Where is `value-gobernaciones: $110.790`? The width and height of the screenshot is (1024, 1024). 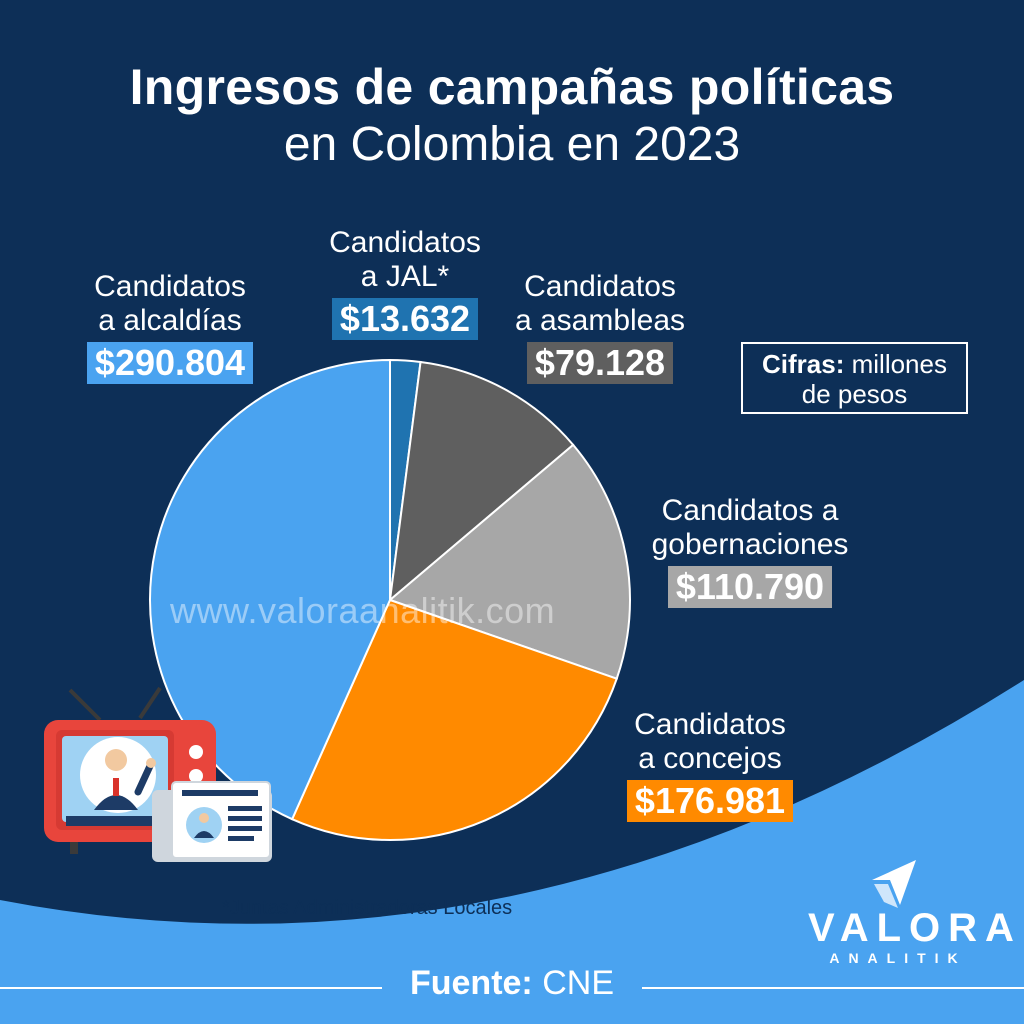 value-gobernaciones: $110.790 is located at coordinates (750, 587).